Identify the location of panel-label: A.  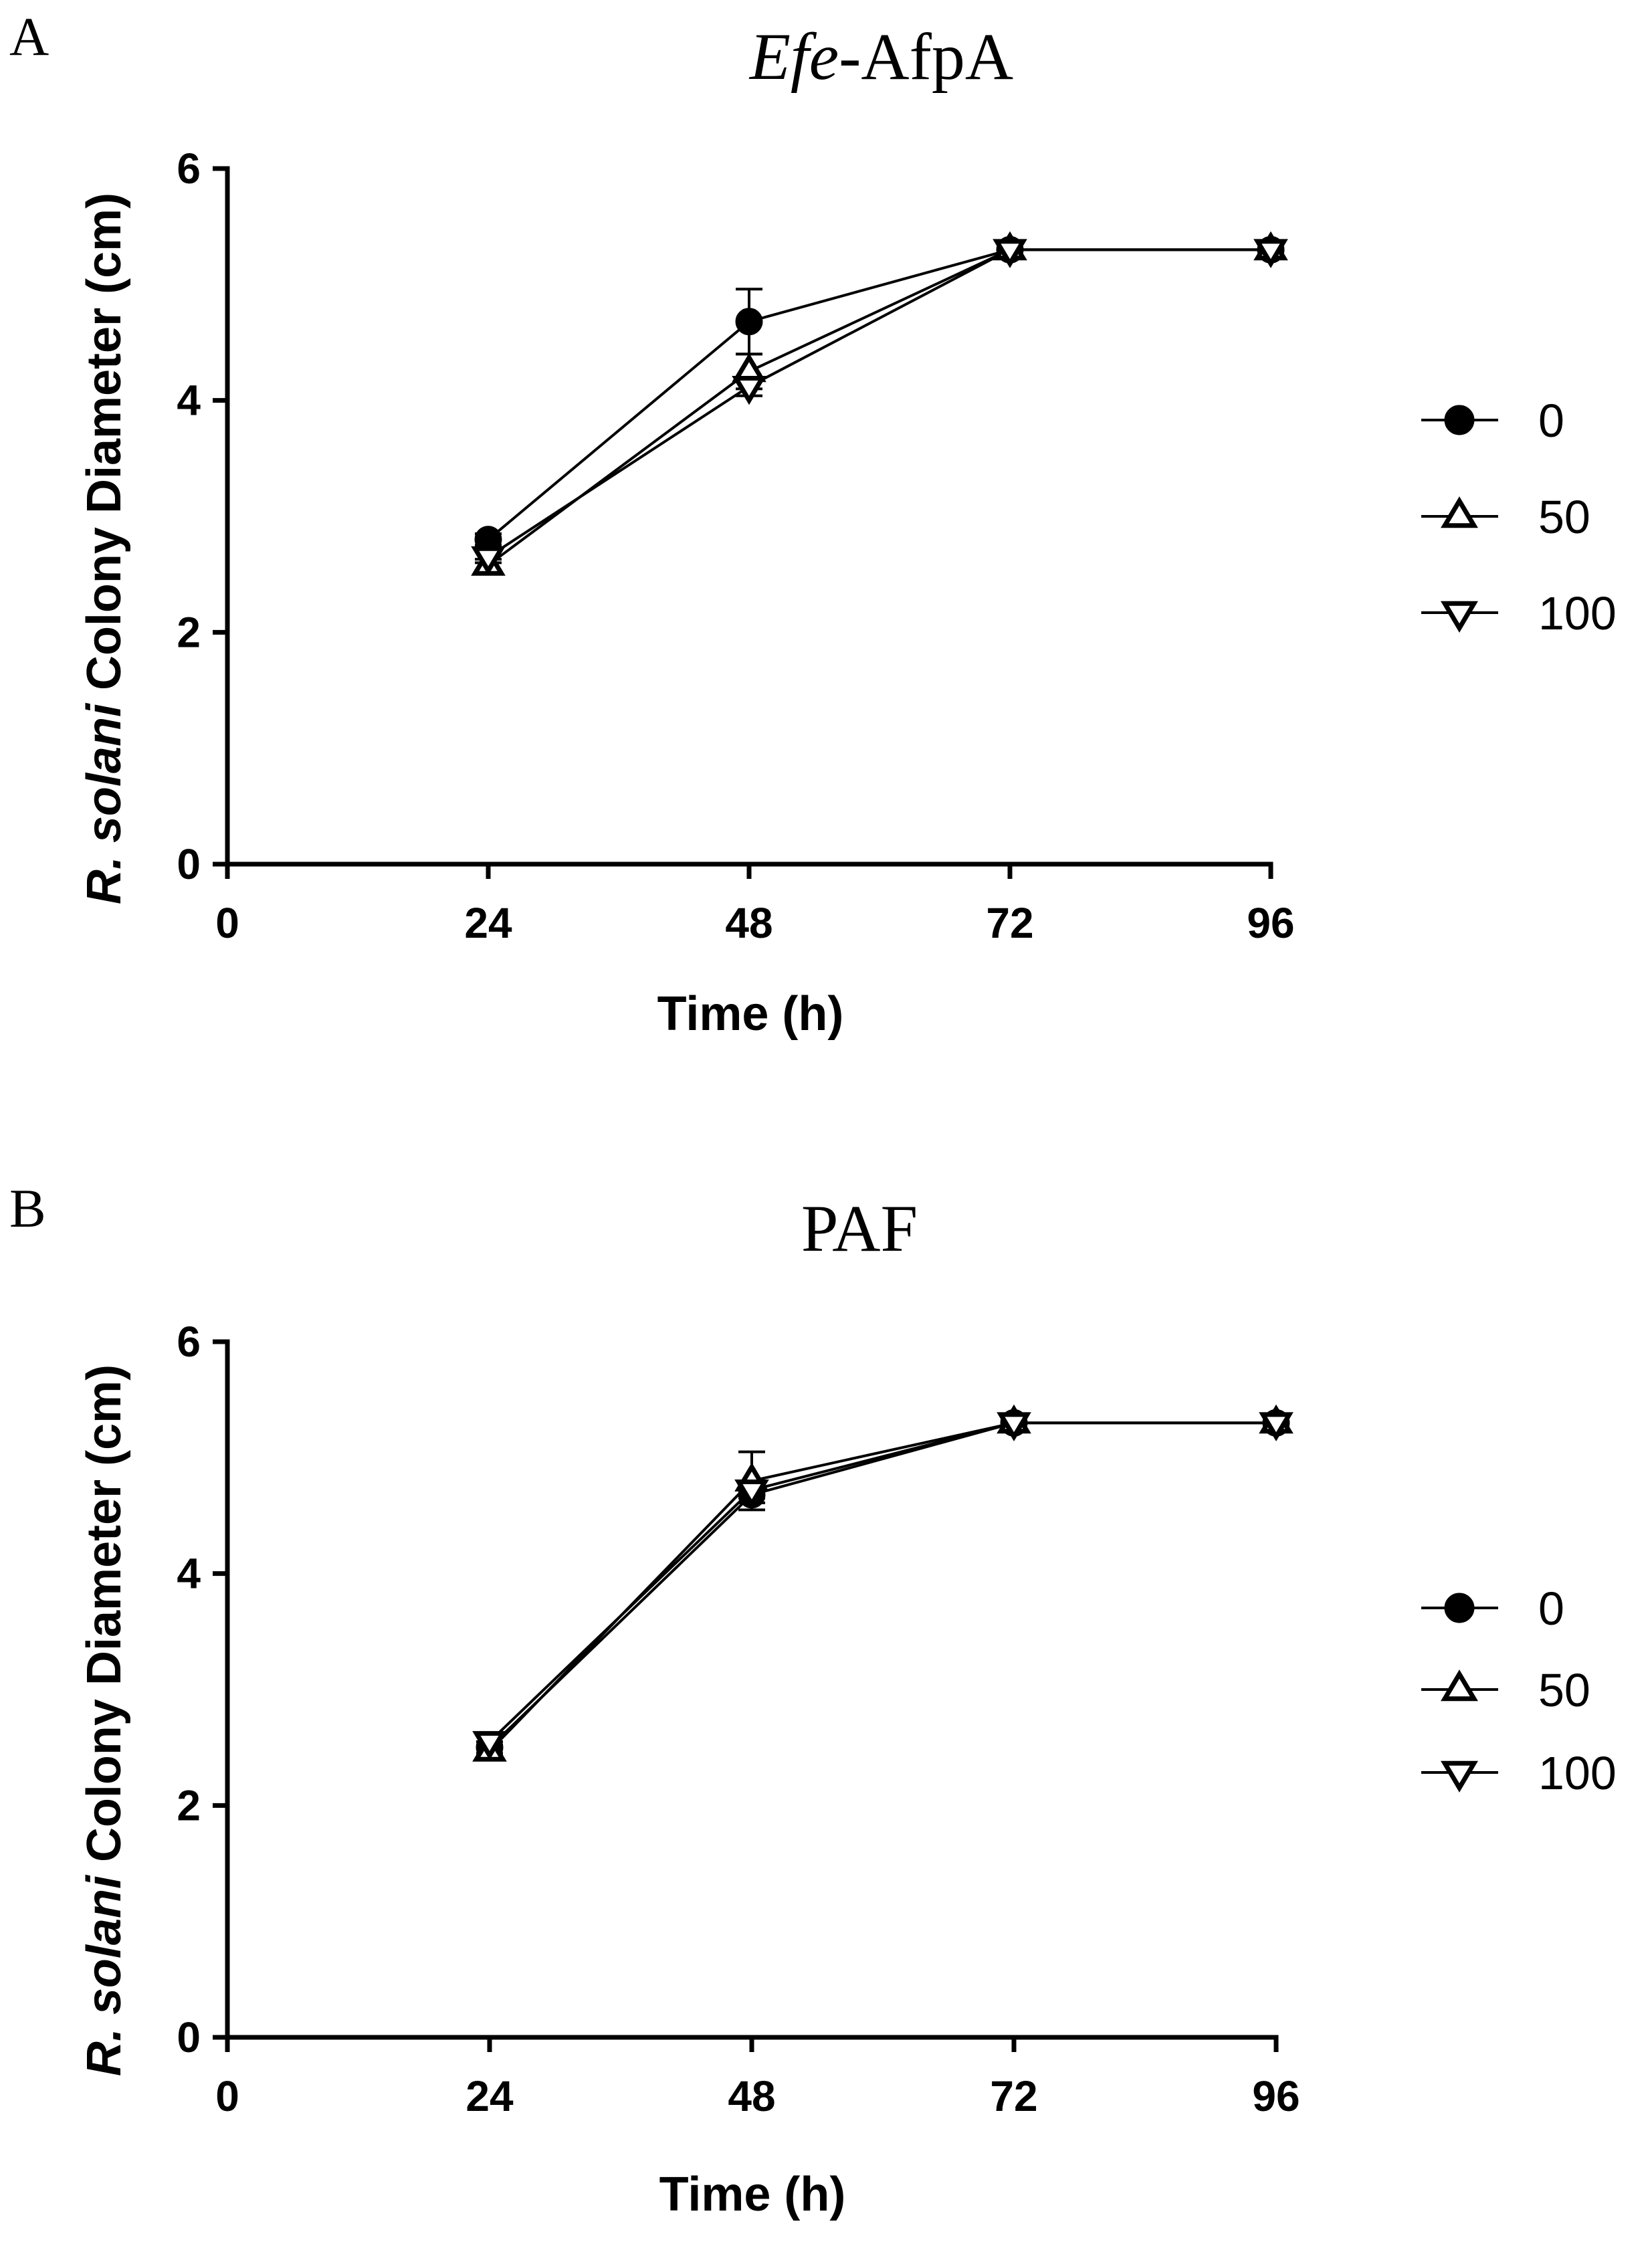
(29, 36).